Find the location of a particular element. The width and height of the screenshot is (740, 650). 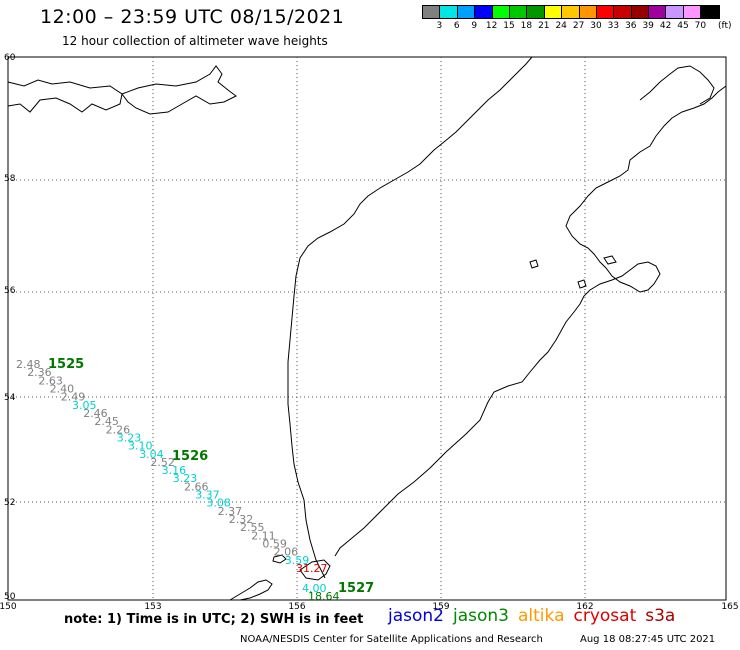

lat-label: 60 is located at coordinates (10, 58).